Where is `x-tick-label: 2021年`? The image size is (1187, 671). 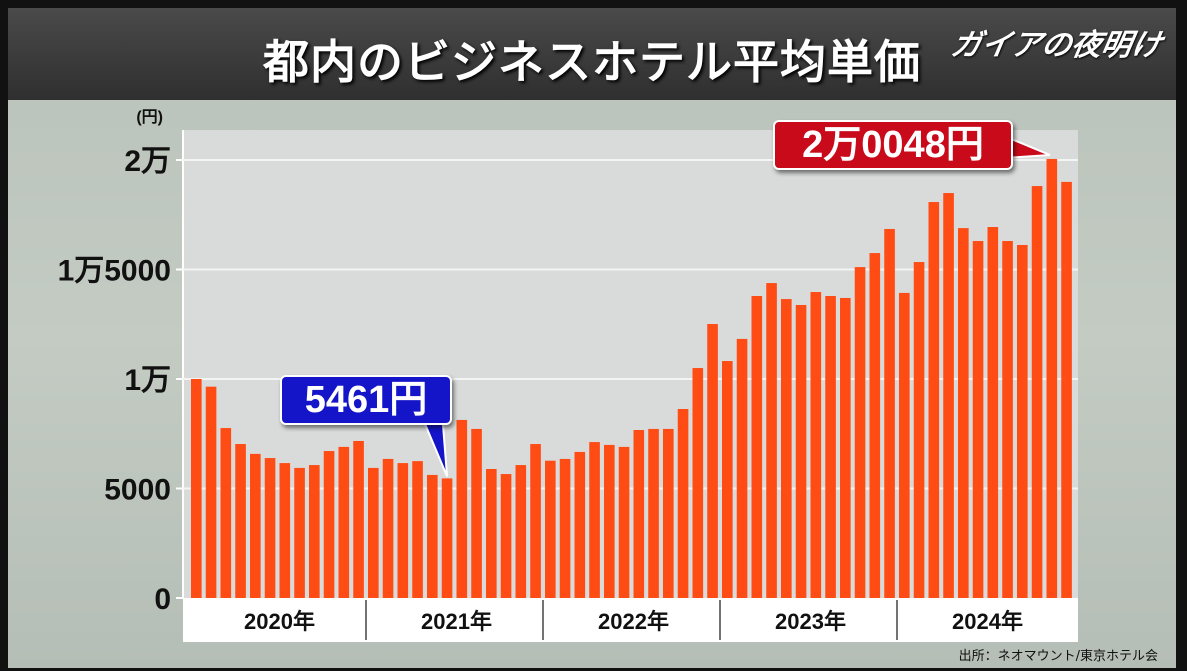
x-tick-label: 2021年 is located at coordinates (456, 621).